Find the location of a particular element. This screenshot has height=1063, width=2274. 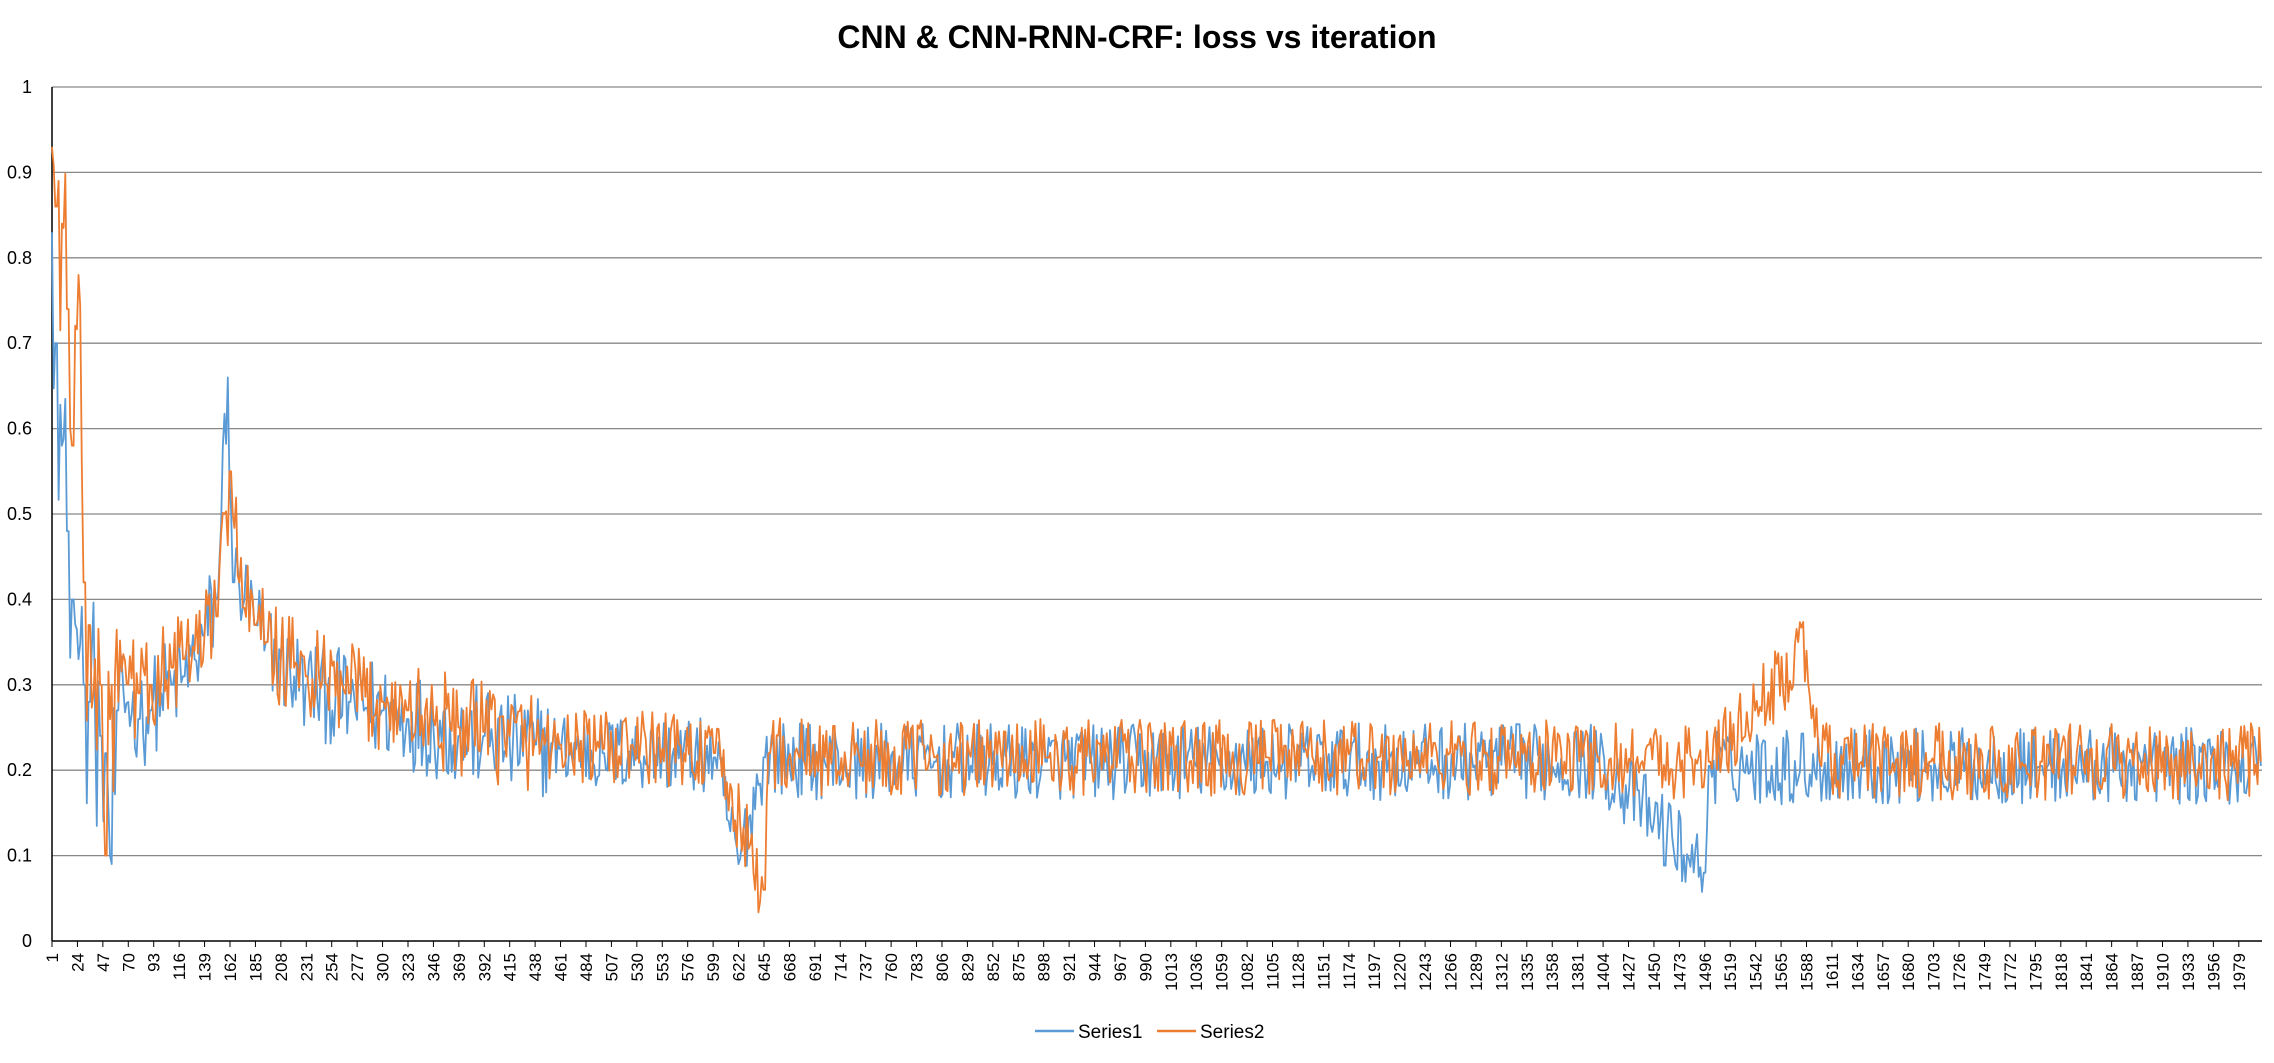

y-tick-label: 1 is located at coordinates (27, 87).